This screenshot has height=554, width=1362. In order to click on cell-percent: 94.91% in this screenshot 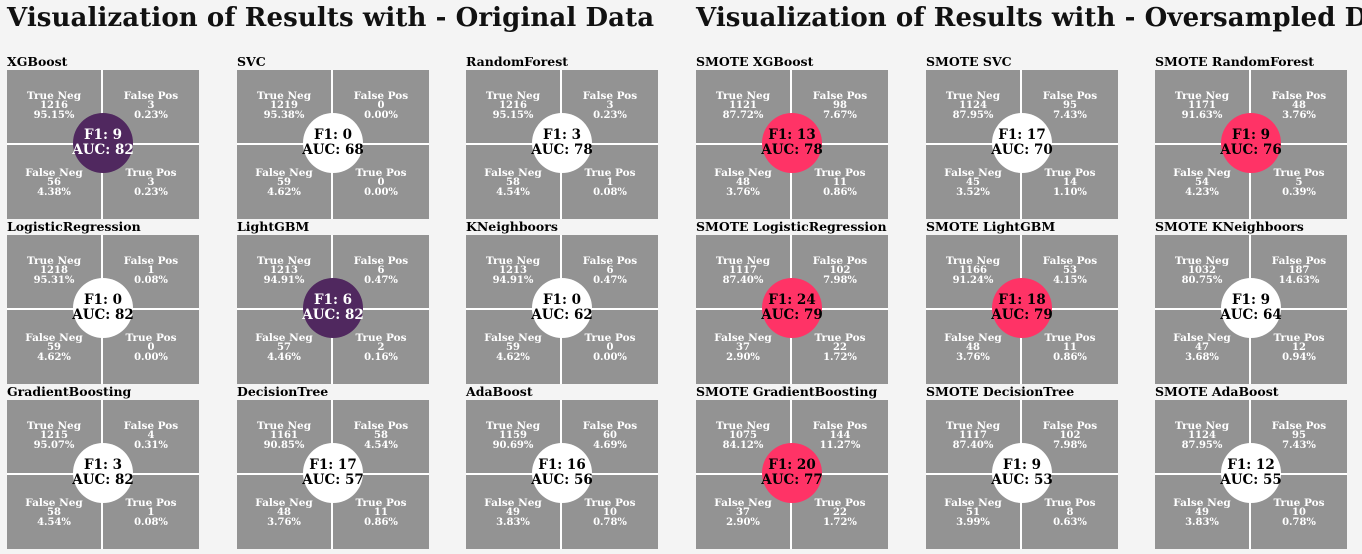, I will do `click(513, 280)`.